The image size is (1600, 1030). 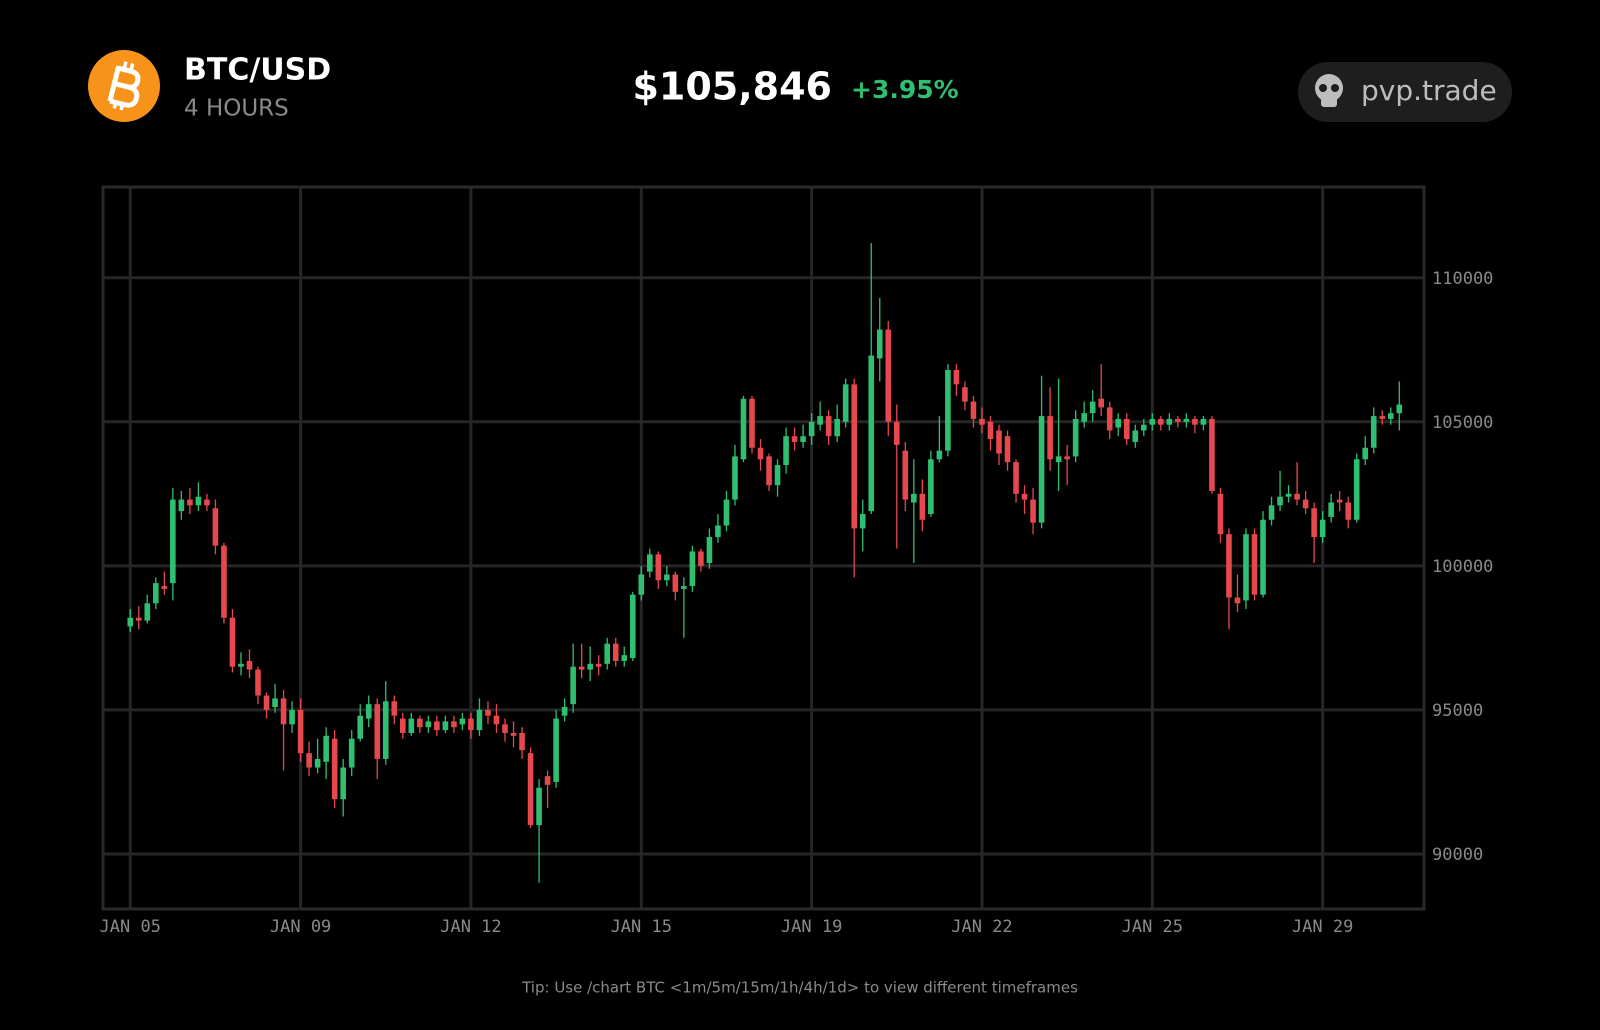 I want to click on y-tick-label: 100000, so click(x=1462, y=567).